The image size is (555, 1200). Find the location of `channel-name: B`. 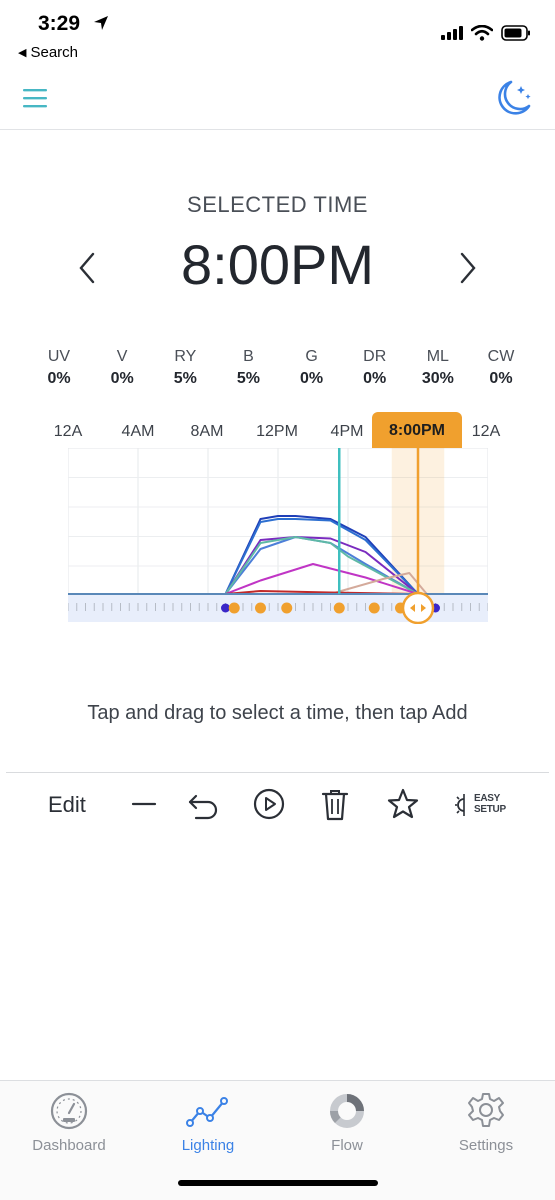

channel-name: B is located at coordinates (248, 356).